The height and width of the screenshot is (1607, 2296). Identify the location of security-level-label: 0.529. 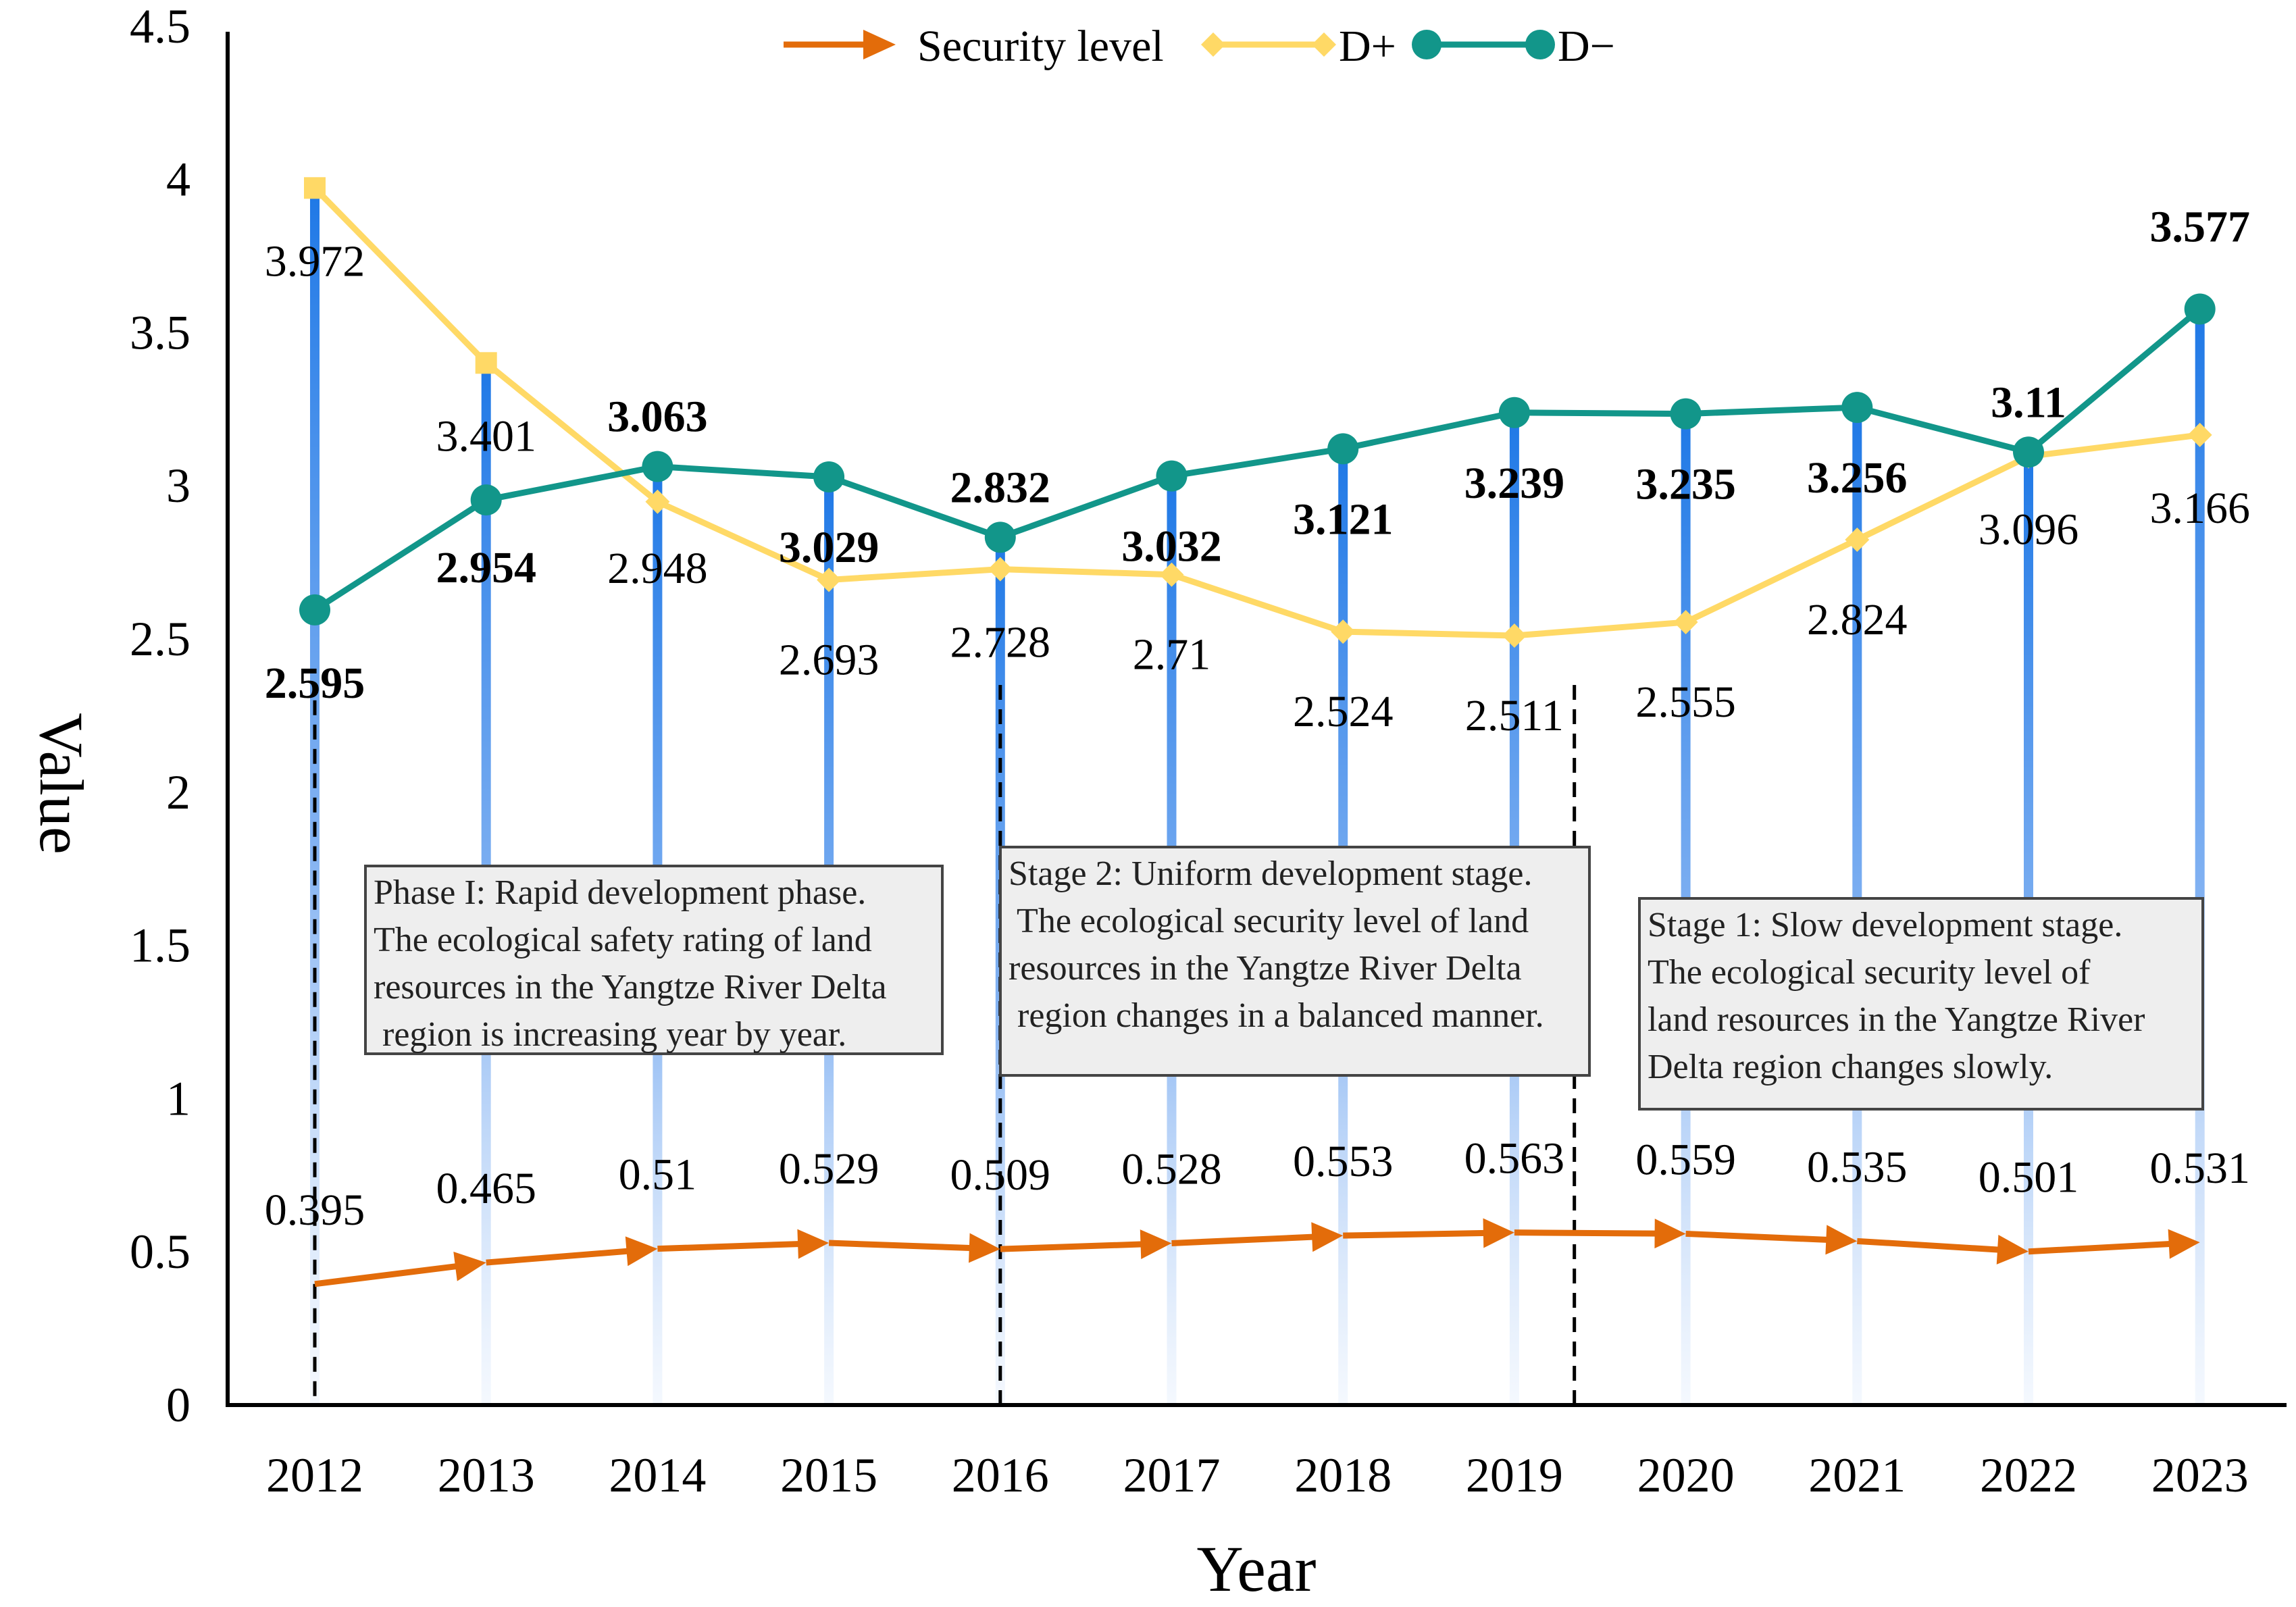
(829, 1169).